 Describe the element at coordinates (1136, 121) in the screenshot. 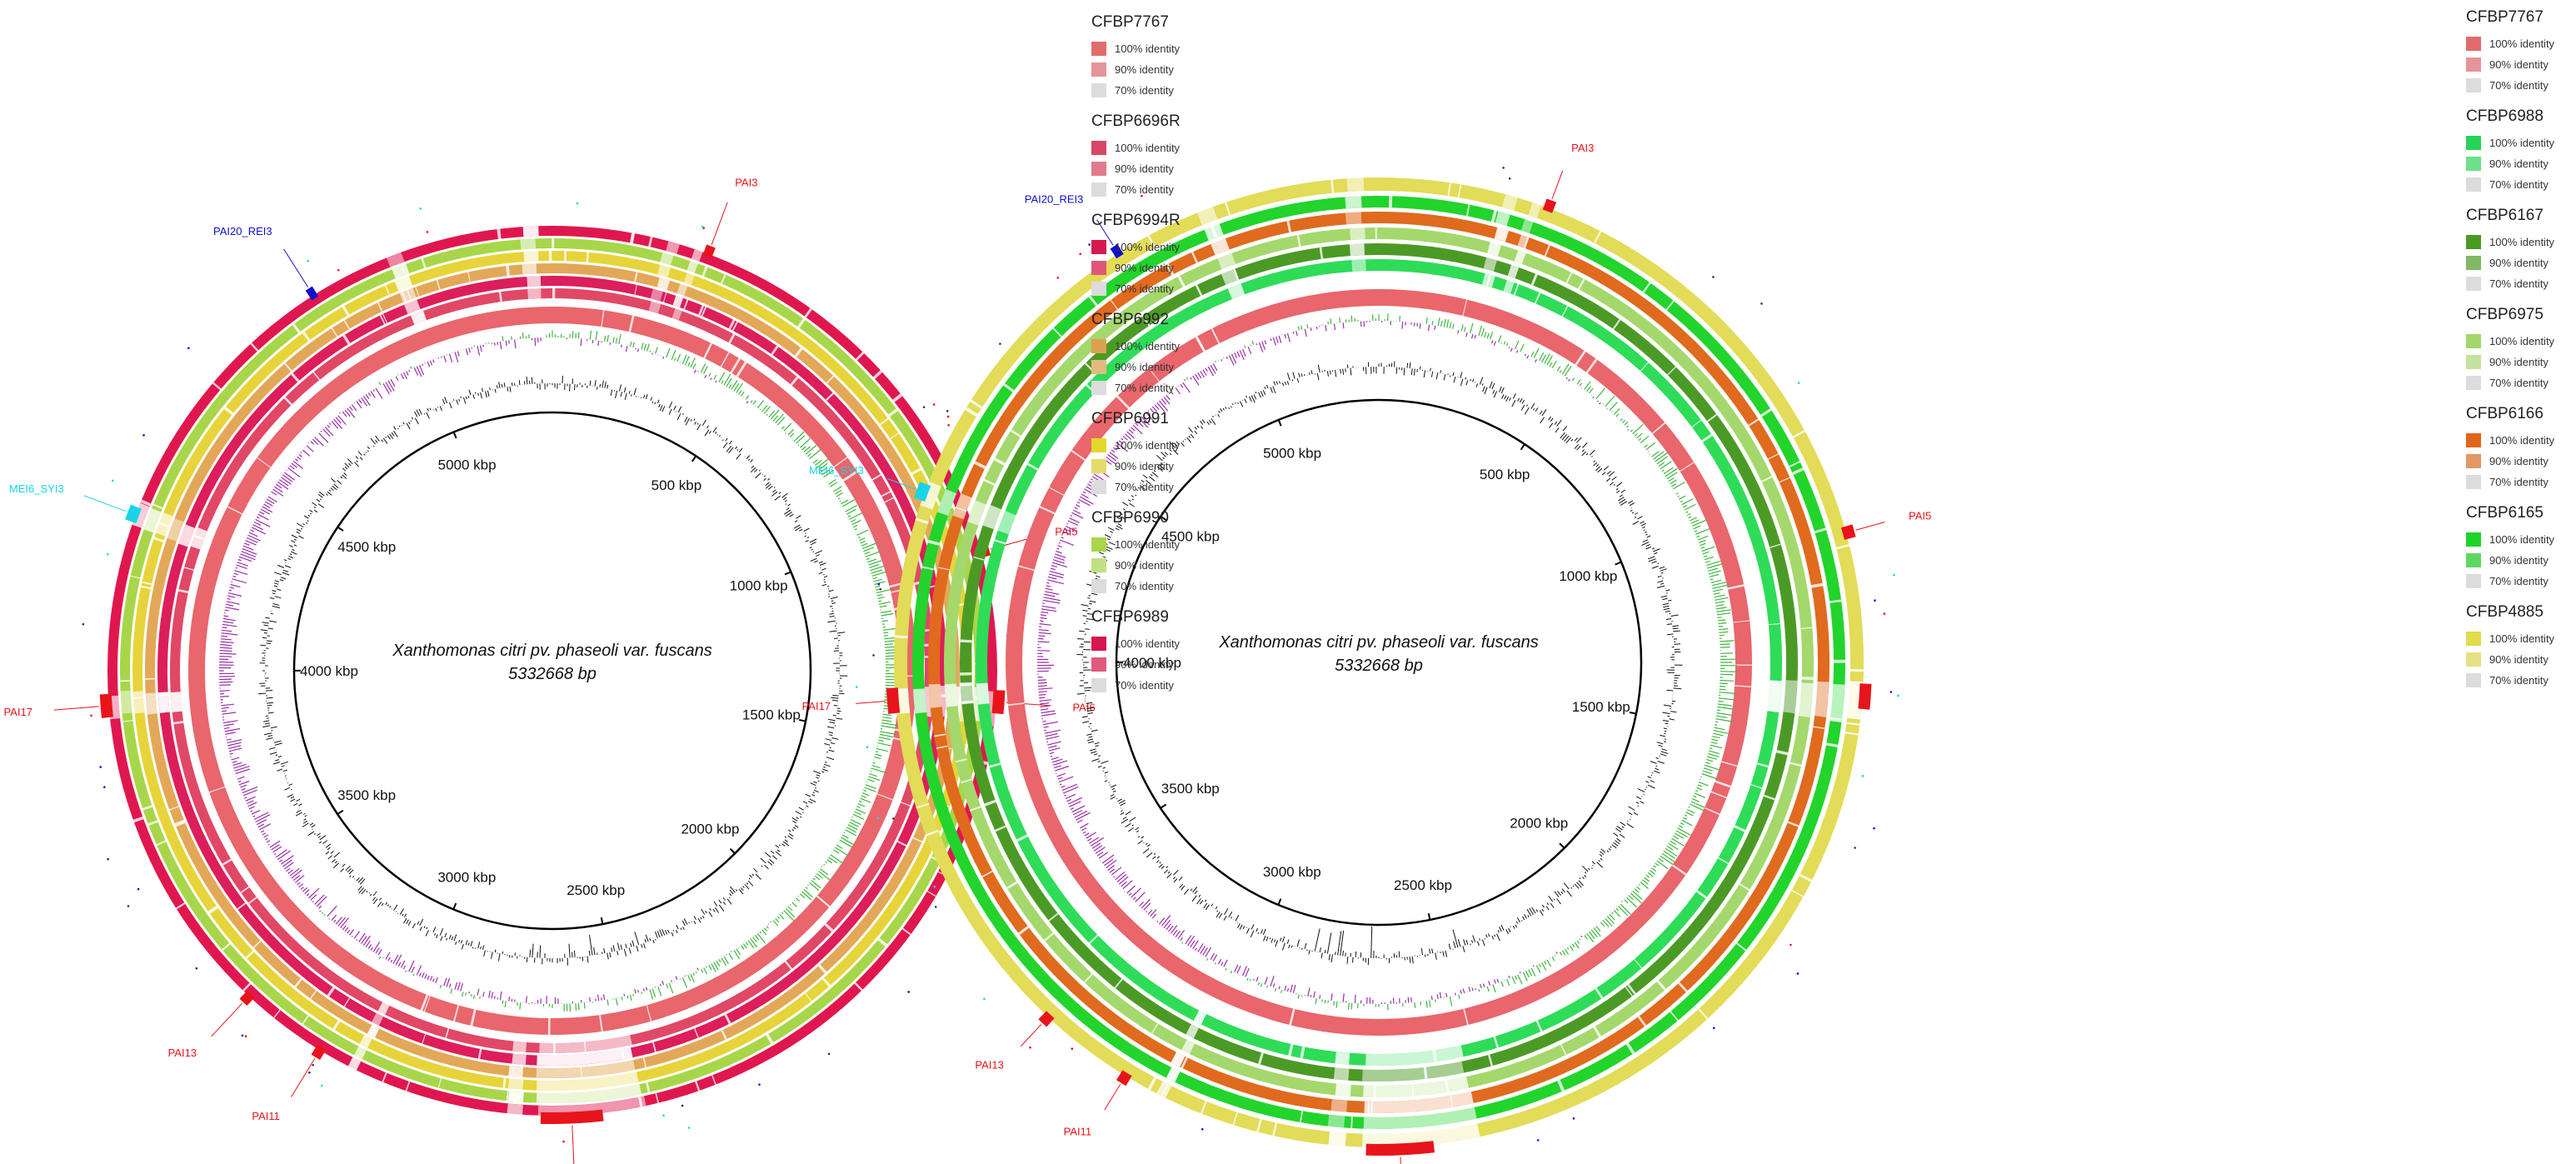

I see `legend-strain-title: CFBP6696R` at that location.